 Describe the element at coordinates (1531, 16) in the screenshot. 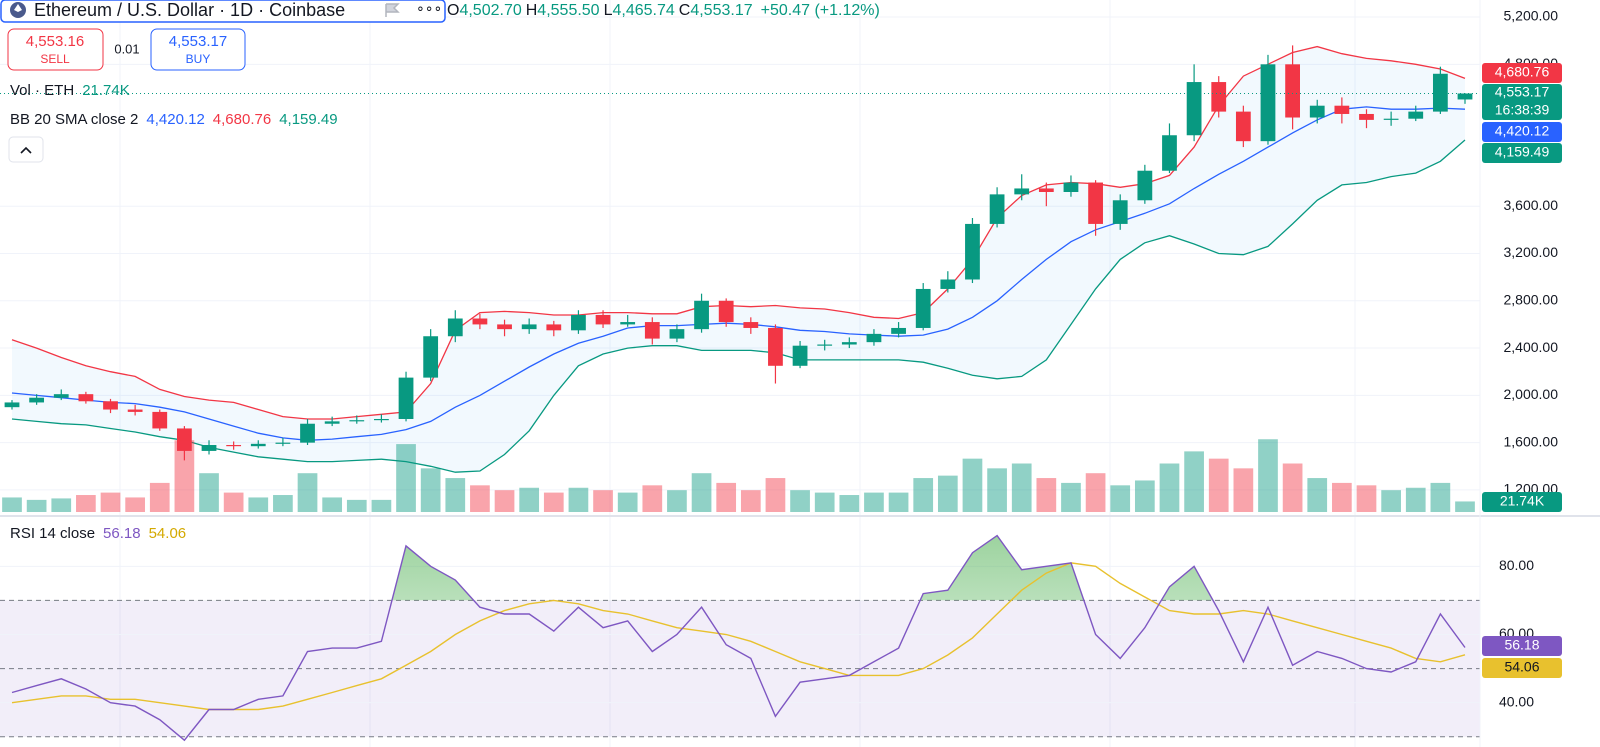

I see `y-tick-label: 5,200.00` at that location.